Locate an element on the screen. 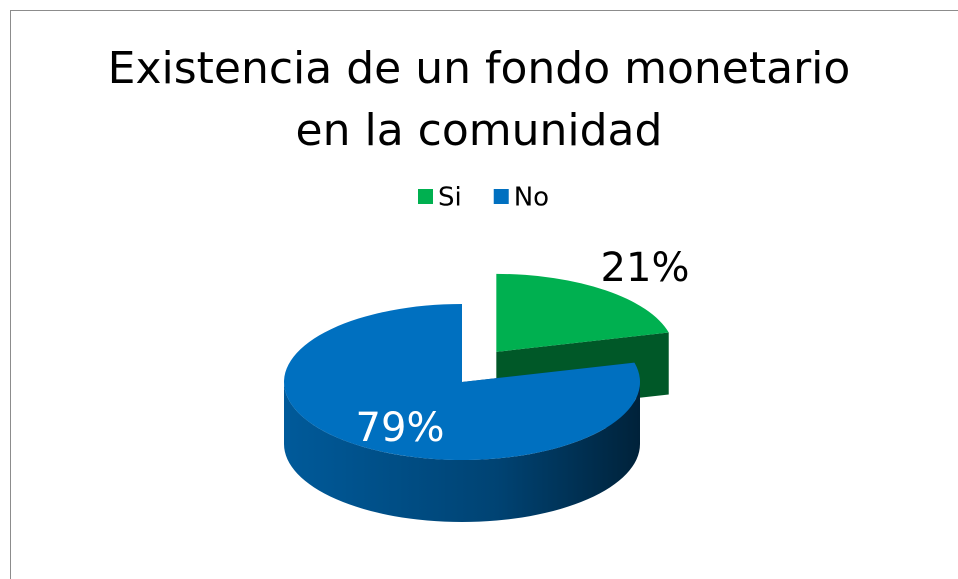 Image resolution: width=958 pixels, height=579 pixels. slice-side is located at coordinates (462, 452).